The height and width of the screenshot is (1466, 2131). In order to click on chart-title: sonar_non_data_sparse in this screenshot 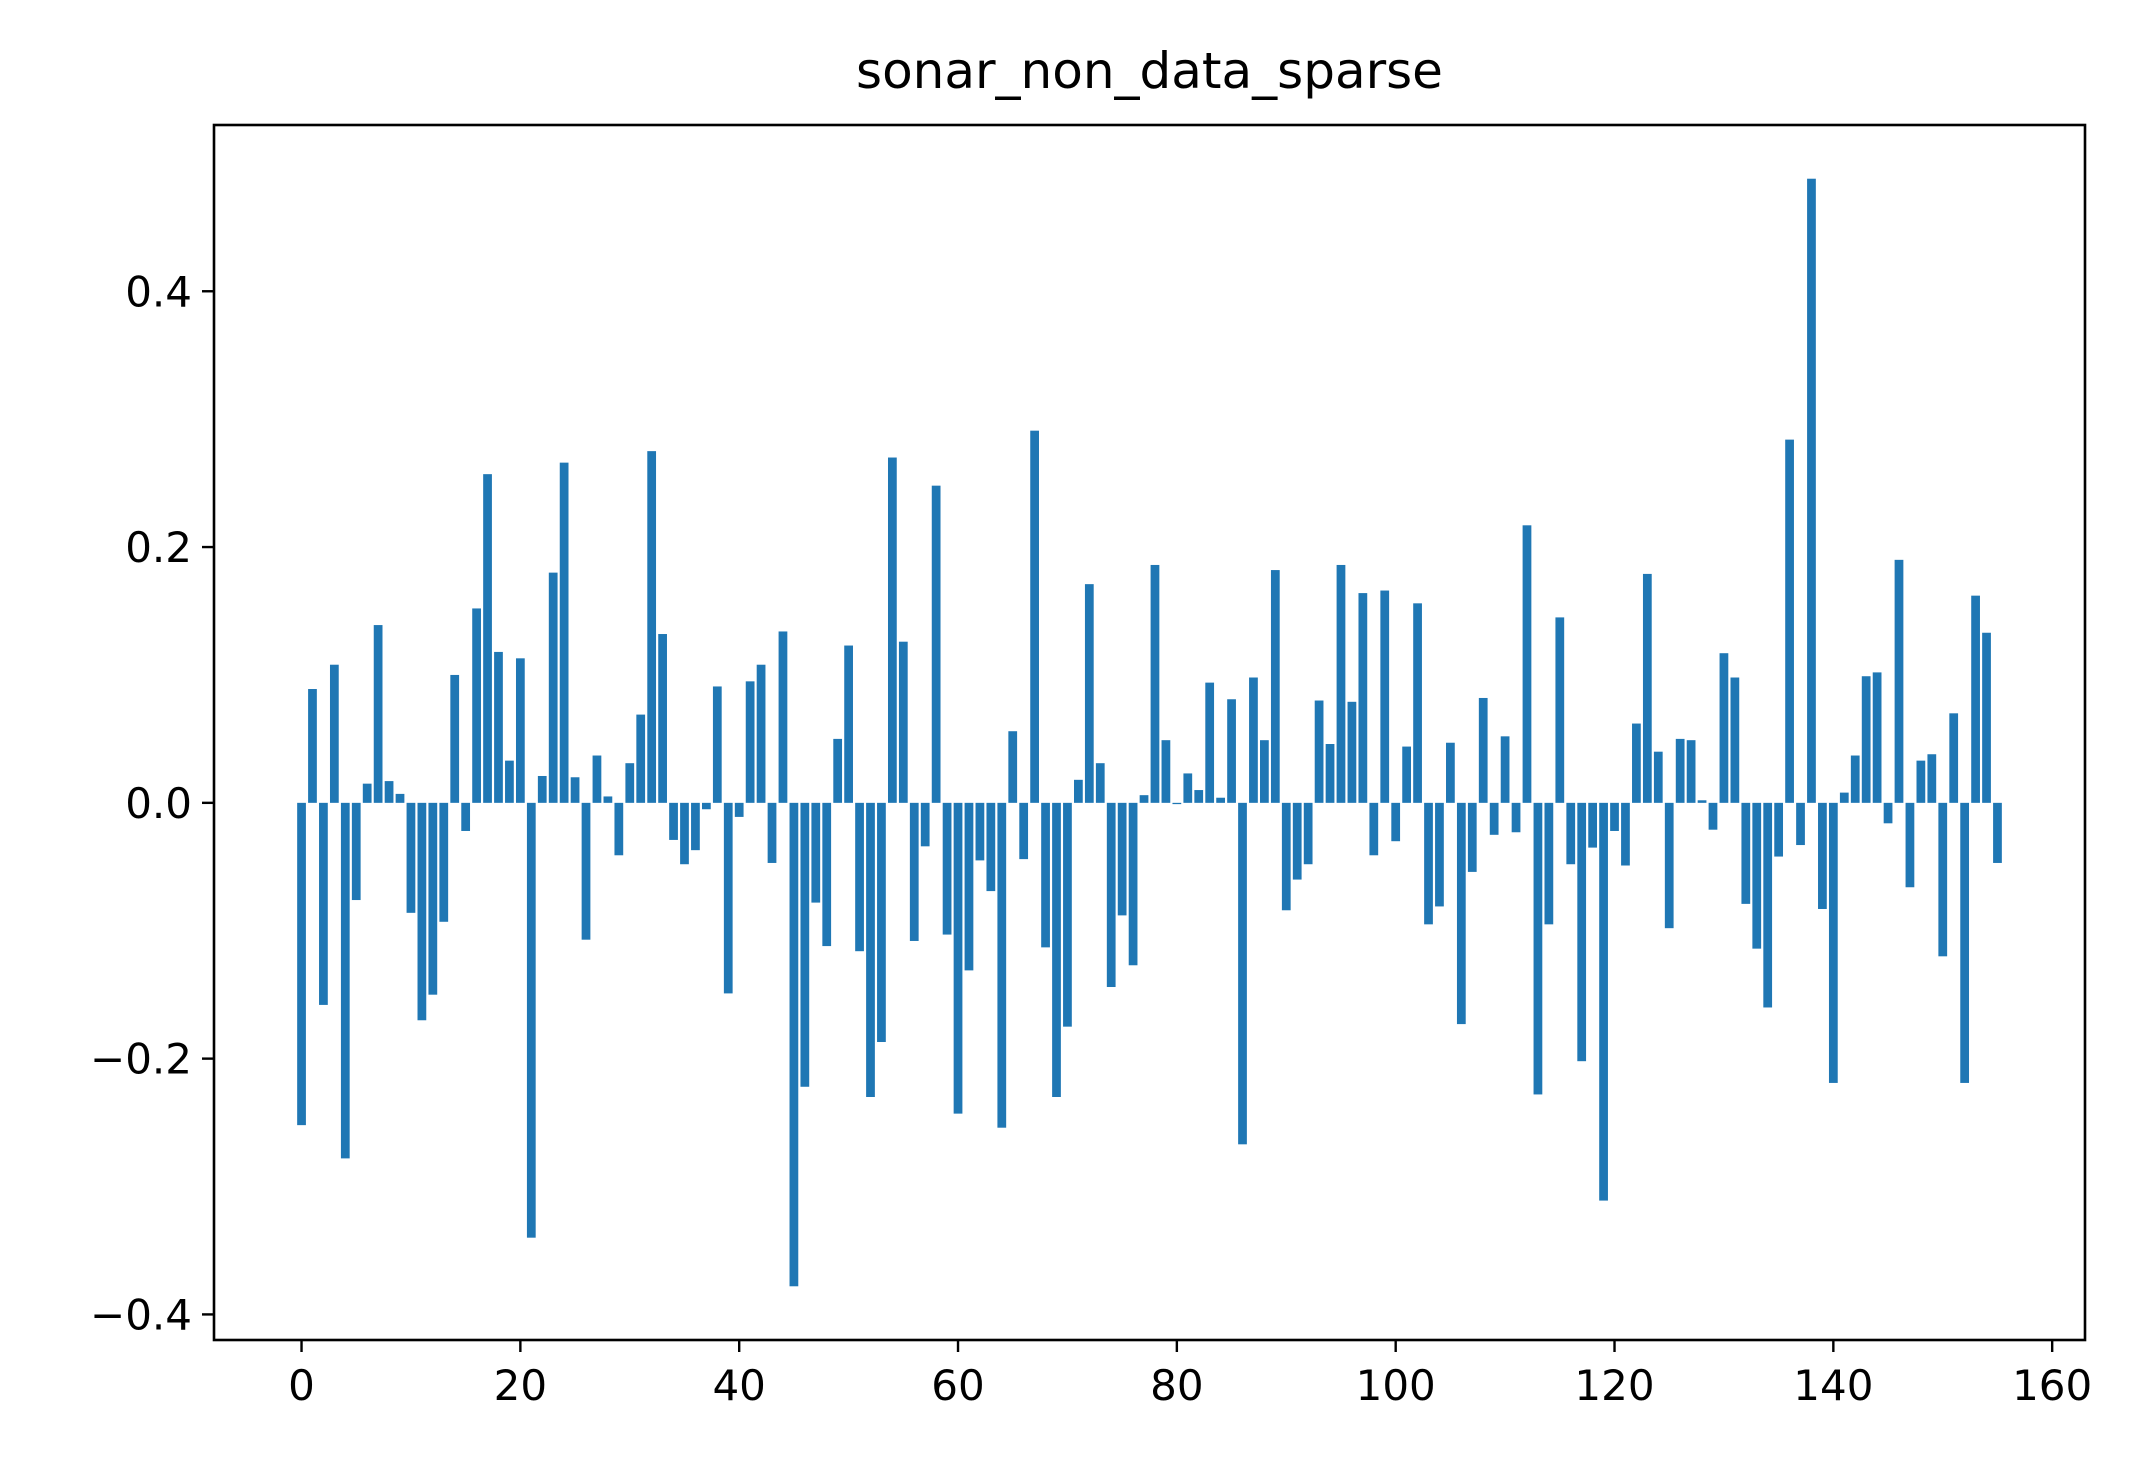, I will do `click(1149, 71)`.